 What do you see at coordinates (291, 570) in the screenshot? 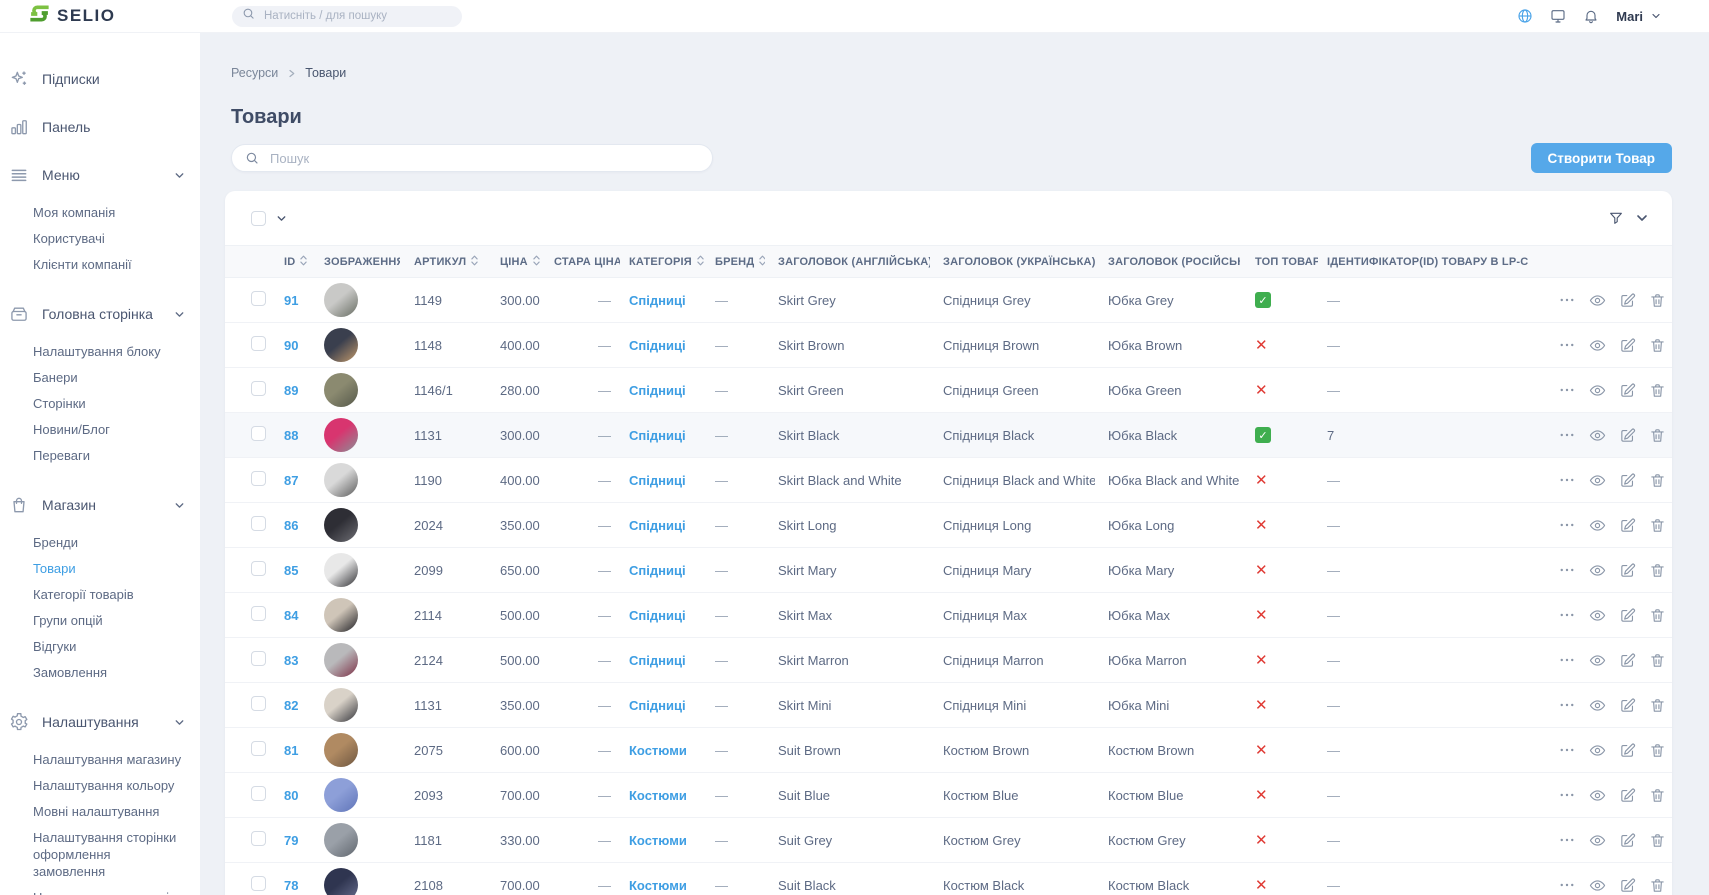
I see `product-id-link: 85` at bounding box center [291, 570].